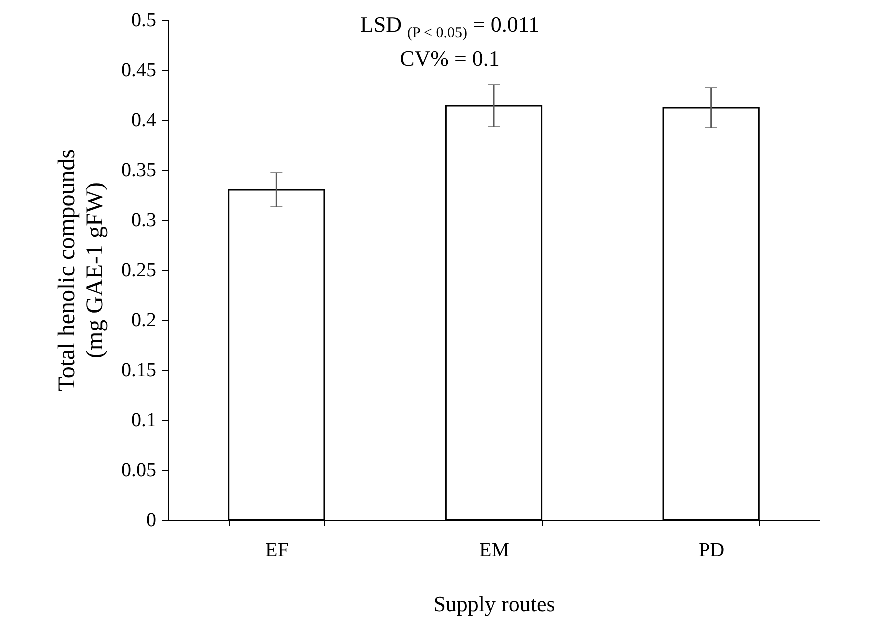  Describe the element at coordinates (144, 321) in the screenshot. I see `y-tick-label: 0.2` at that location.